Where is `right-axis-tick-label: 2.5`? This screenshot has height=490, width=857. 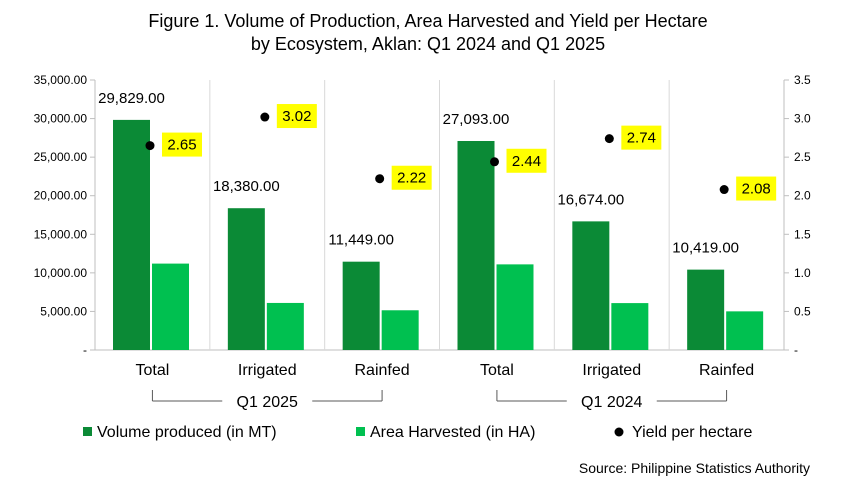 right-axis-tick-label: 2.5 is located at coordinates (802, 157).